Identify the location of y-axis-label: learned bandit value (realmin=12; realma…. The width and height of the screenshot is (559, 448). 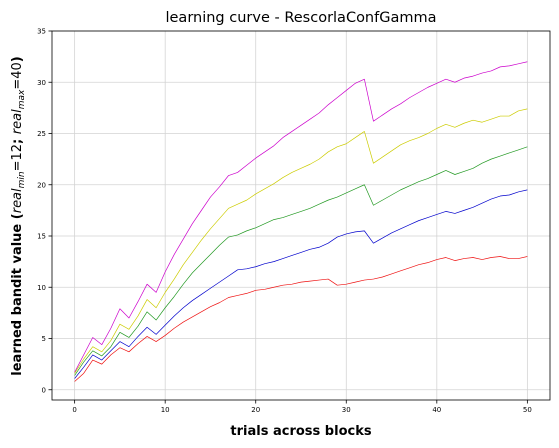
(18, 215).